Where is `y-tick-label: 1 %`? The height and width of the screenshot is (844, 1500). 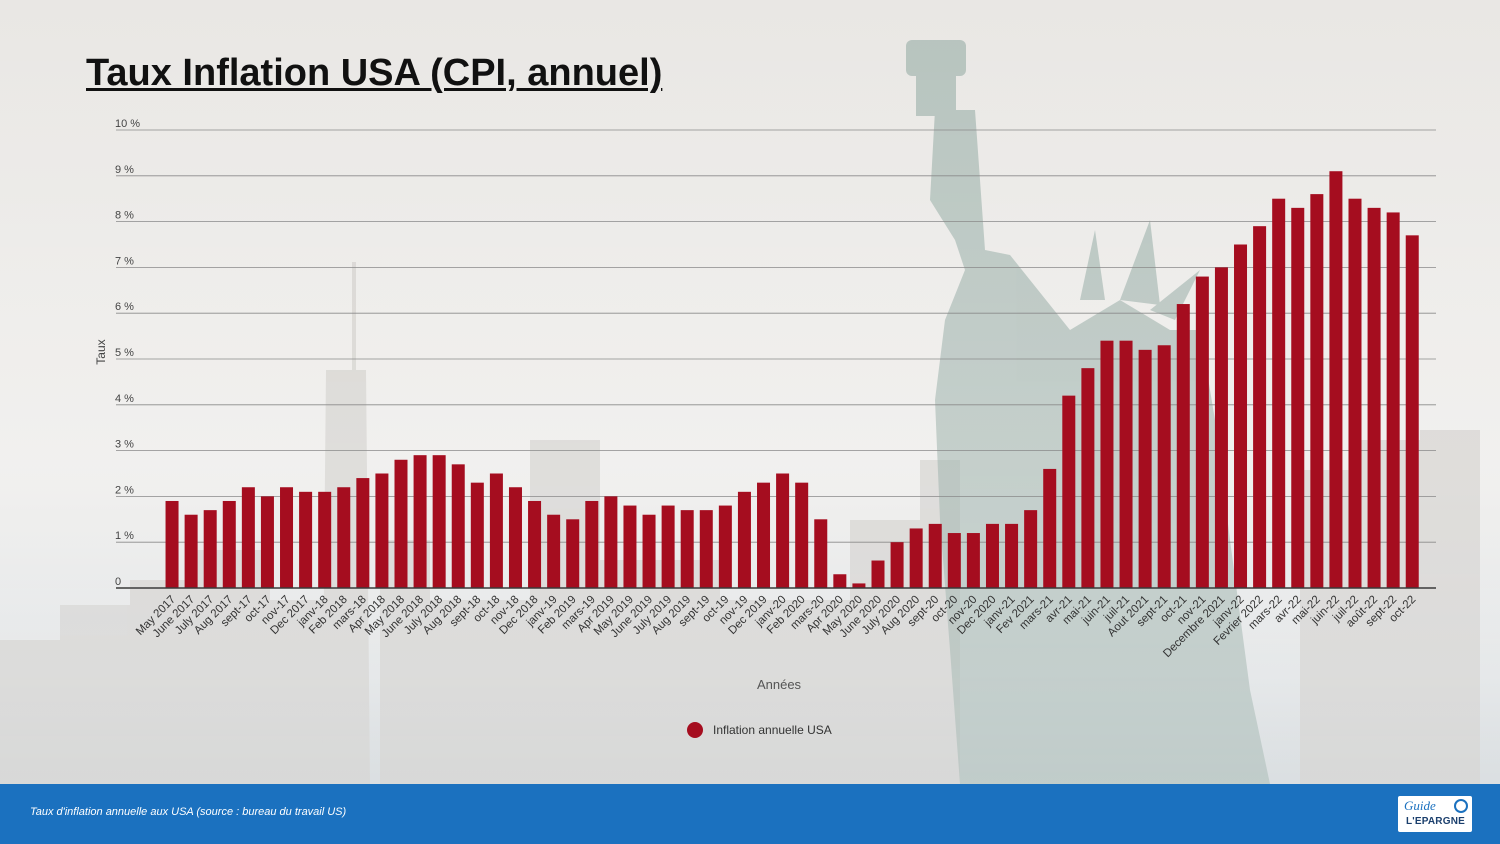
y-tick-label: 1 % is located at coordinates (124, 536).